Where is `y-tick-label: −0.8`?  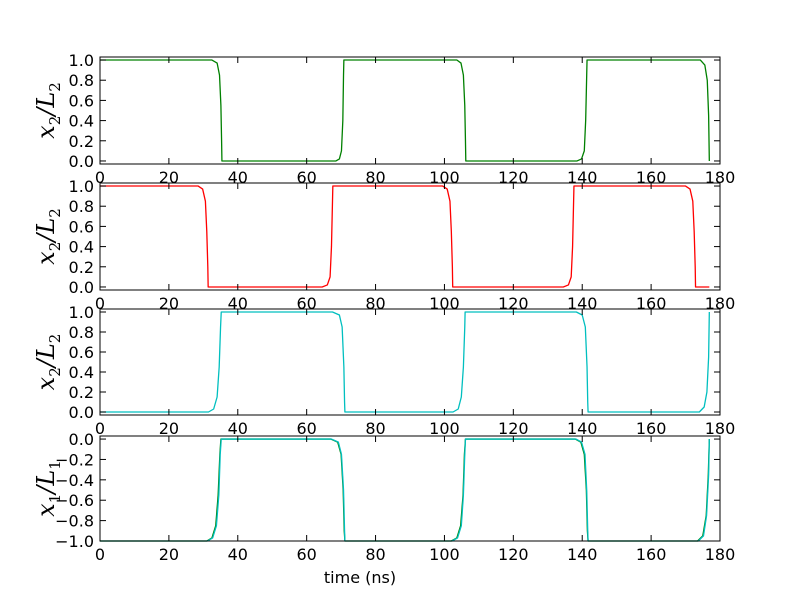 y-tick-label: −0.8 is located at coordinates (74, 521).